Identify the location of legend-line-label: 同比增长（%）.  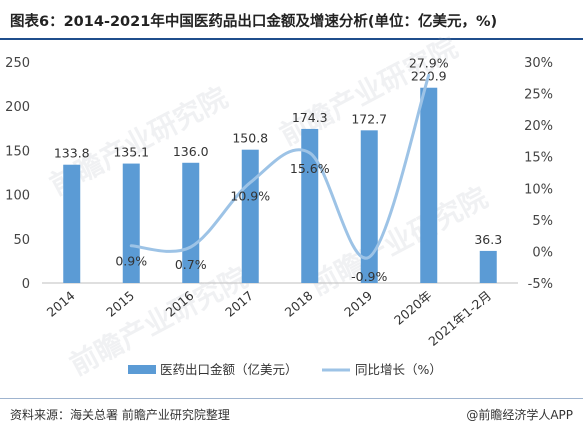
(398, 369).